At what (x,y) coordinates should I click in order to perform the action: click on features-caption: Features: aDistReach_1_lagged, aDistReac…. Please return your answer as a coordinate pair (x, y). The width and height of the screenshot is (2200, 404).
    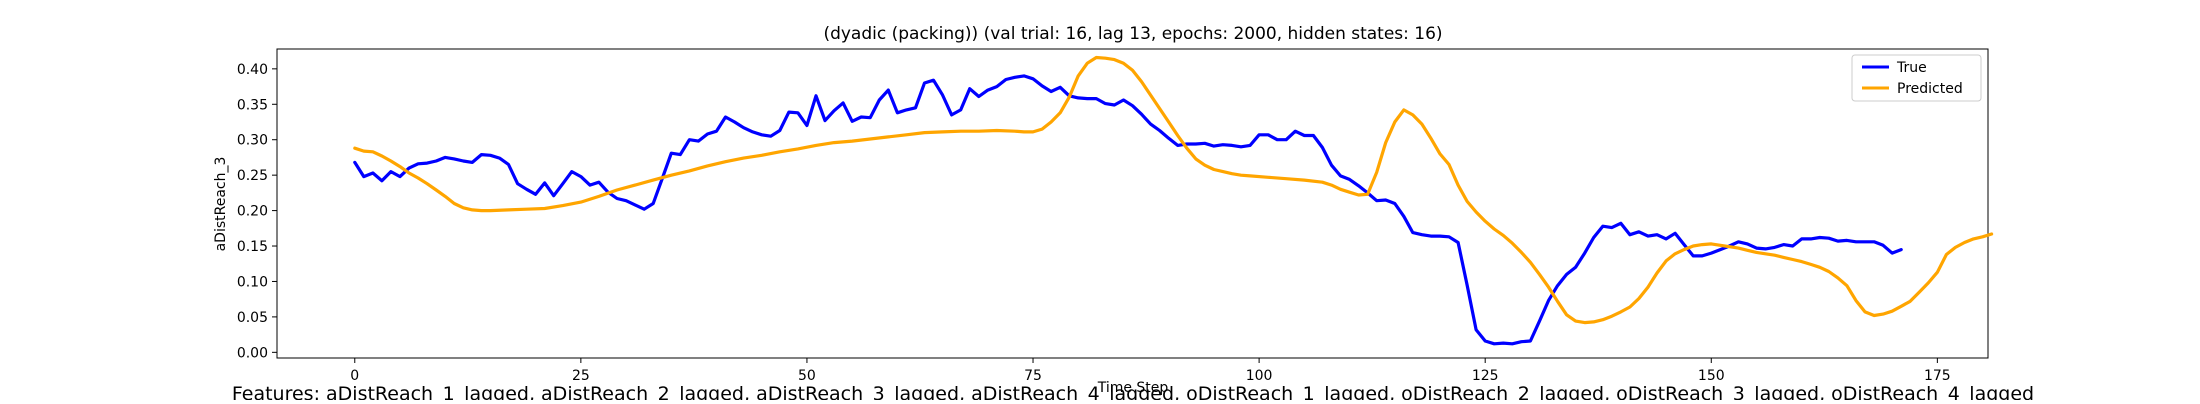
    Looking at the image, I should click on (1133, 391).